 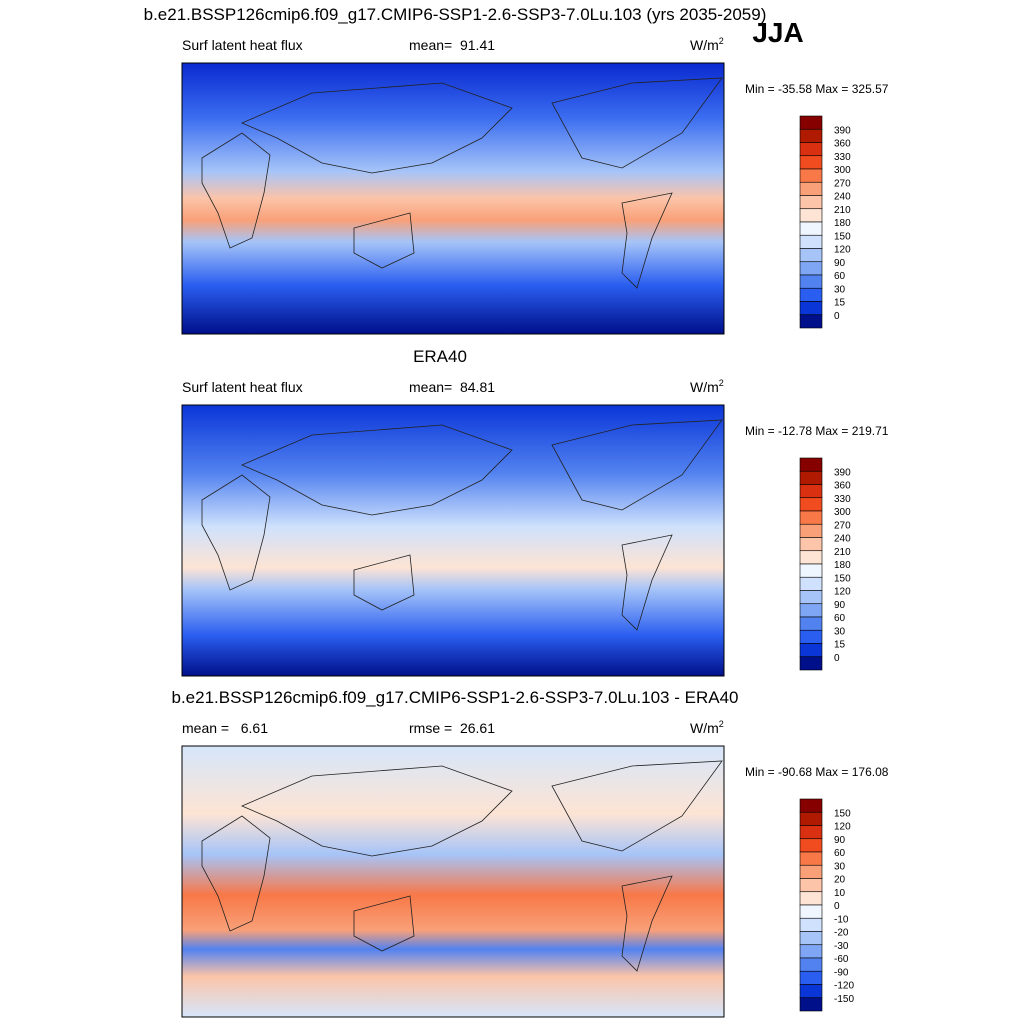 I want to click on min-max-label: Min = -12.78 Max = 219.71, so click(x=817, y=431).